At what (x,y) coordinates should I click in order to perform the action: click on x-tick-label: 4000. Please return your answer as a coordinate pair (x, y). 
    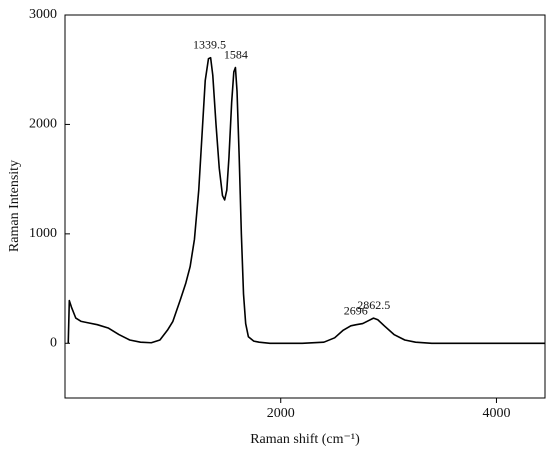
    Looking at the image, I should click on (496, 413).